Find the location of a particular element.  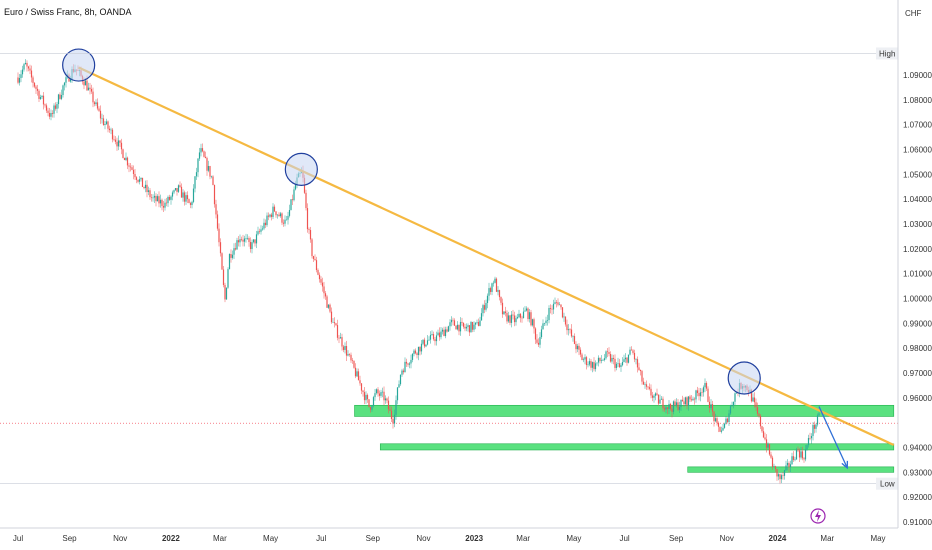

time-tick-label: May is located at coordinates (877, 538).